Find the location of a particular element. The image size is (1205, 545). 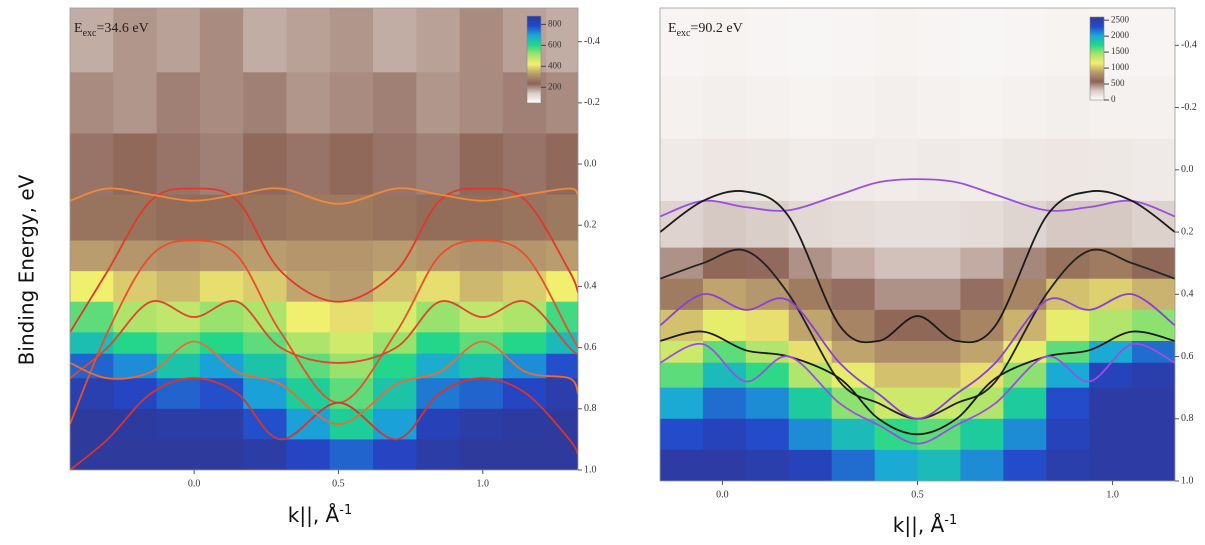

colorbar-tick-label: 200 is located at coordinates (555, 86).